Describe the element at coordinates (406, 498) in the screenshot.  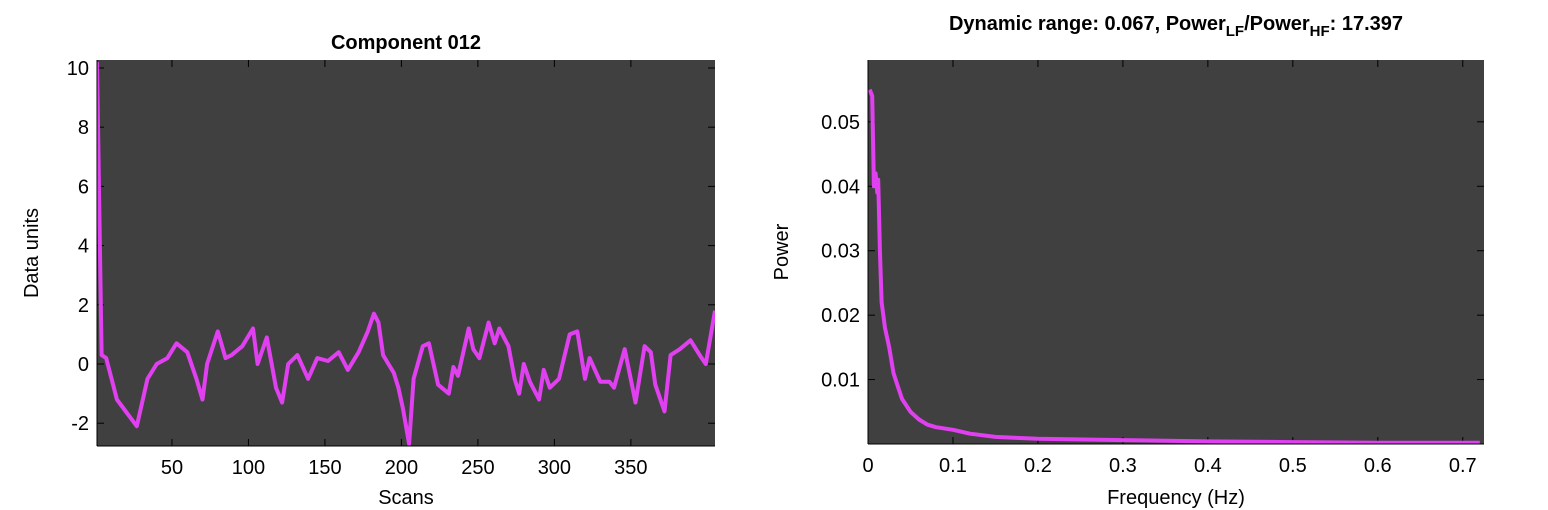
I see `x-axis-label: Scans` at that location.